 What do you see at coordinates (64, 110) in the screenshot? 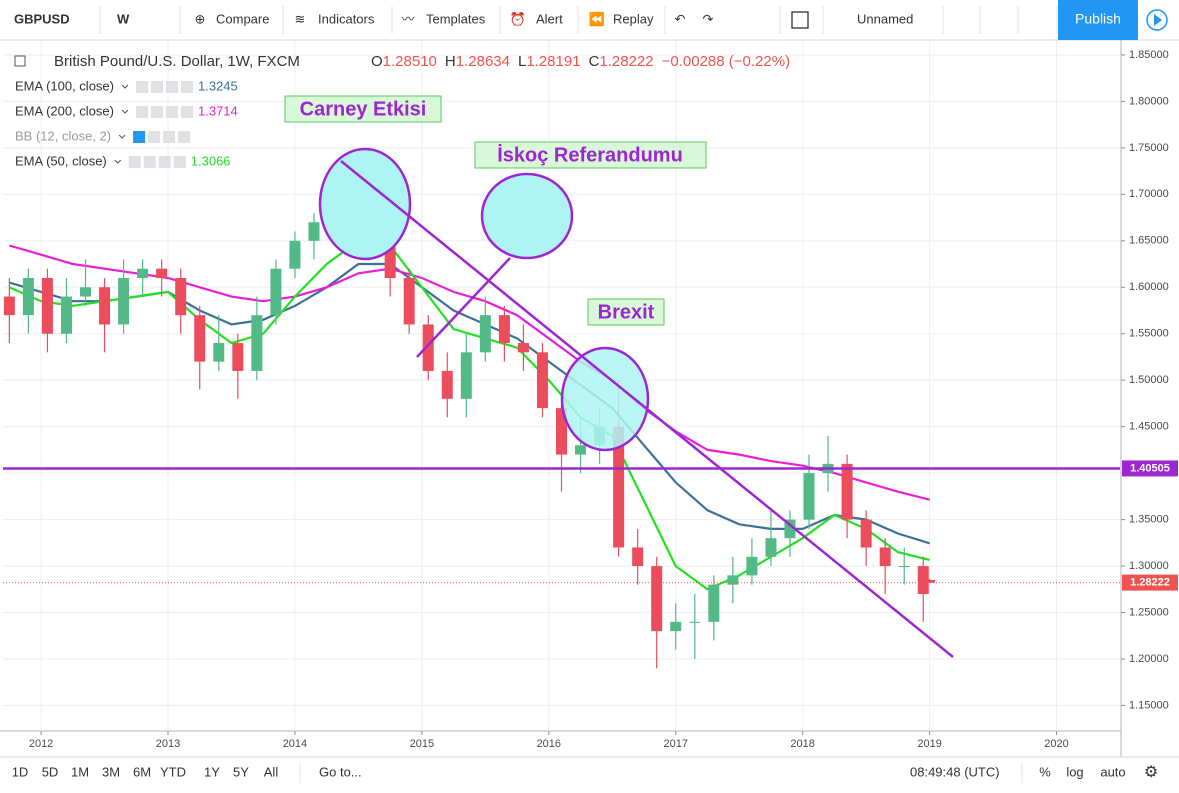
I see `indicator-name: EMA (200, close)` at bounding box center [64, 110].